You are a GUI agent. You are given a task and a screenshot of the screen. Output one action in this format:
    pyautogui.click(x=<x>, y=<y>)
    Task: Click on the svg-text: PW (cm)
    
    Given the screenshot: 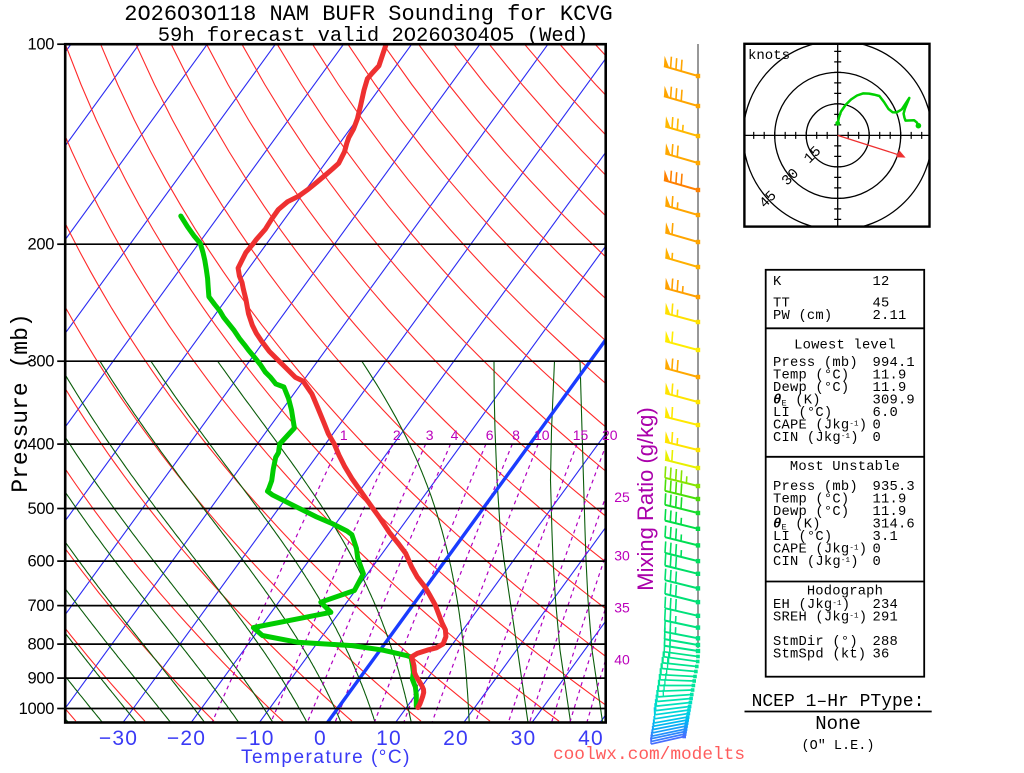 What is the action you would take?
    pyautogui.click(x=802, y=316)
    